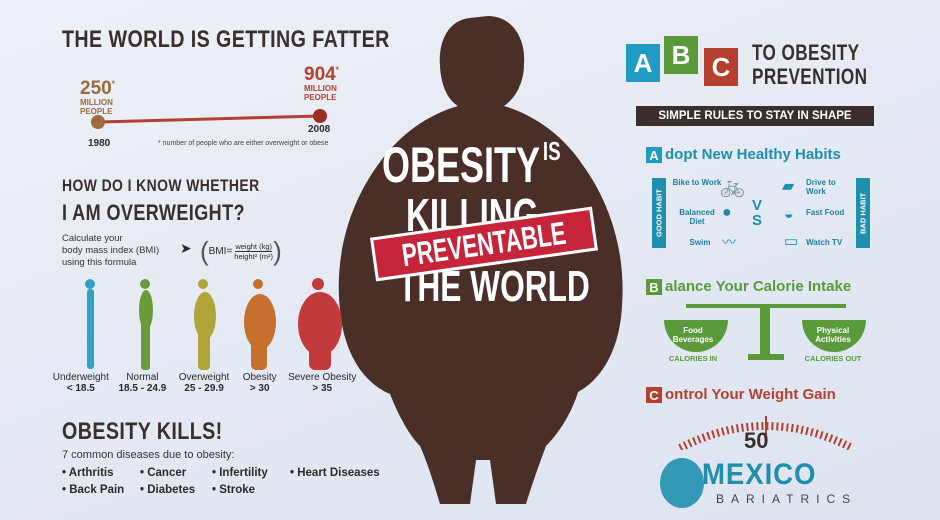  I want to click on label-severe-obesity: Severe Obesity > 35, so click(322, 383).